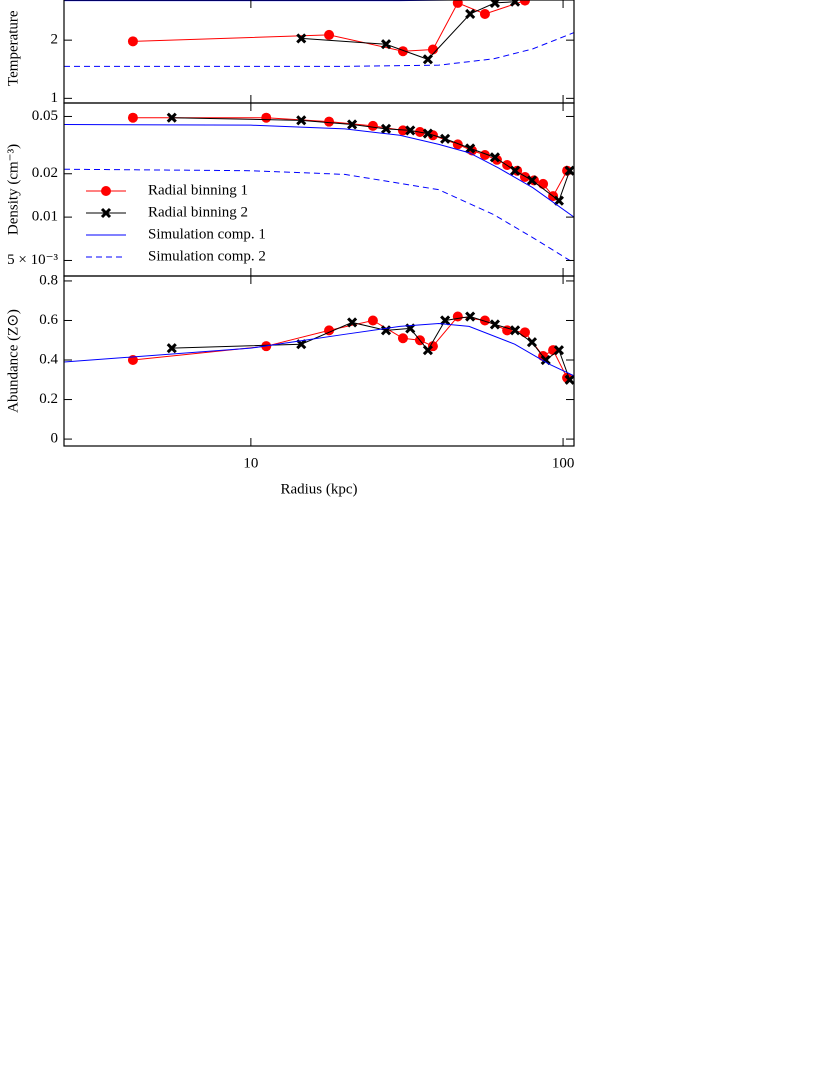 This screenshot has width=830, height=1075. I want to click on y-tick-label: 0.6, so click(48, 320).